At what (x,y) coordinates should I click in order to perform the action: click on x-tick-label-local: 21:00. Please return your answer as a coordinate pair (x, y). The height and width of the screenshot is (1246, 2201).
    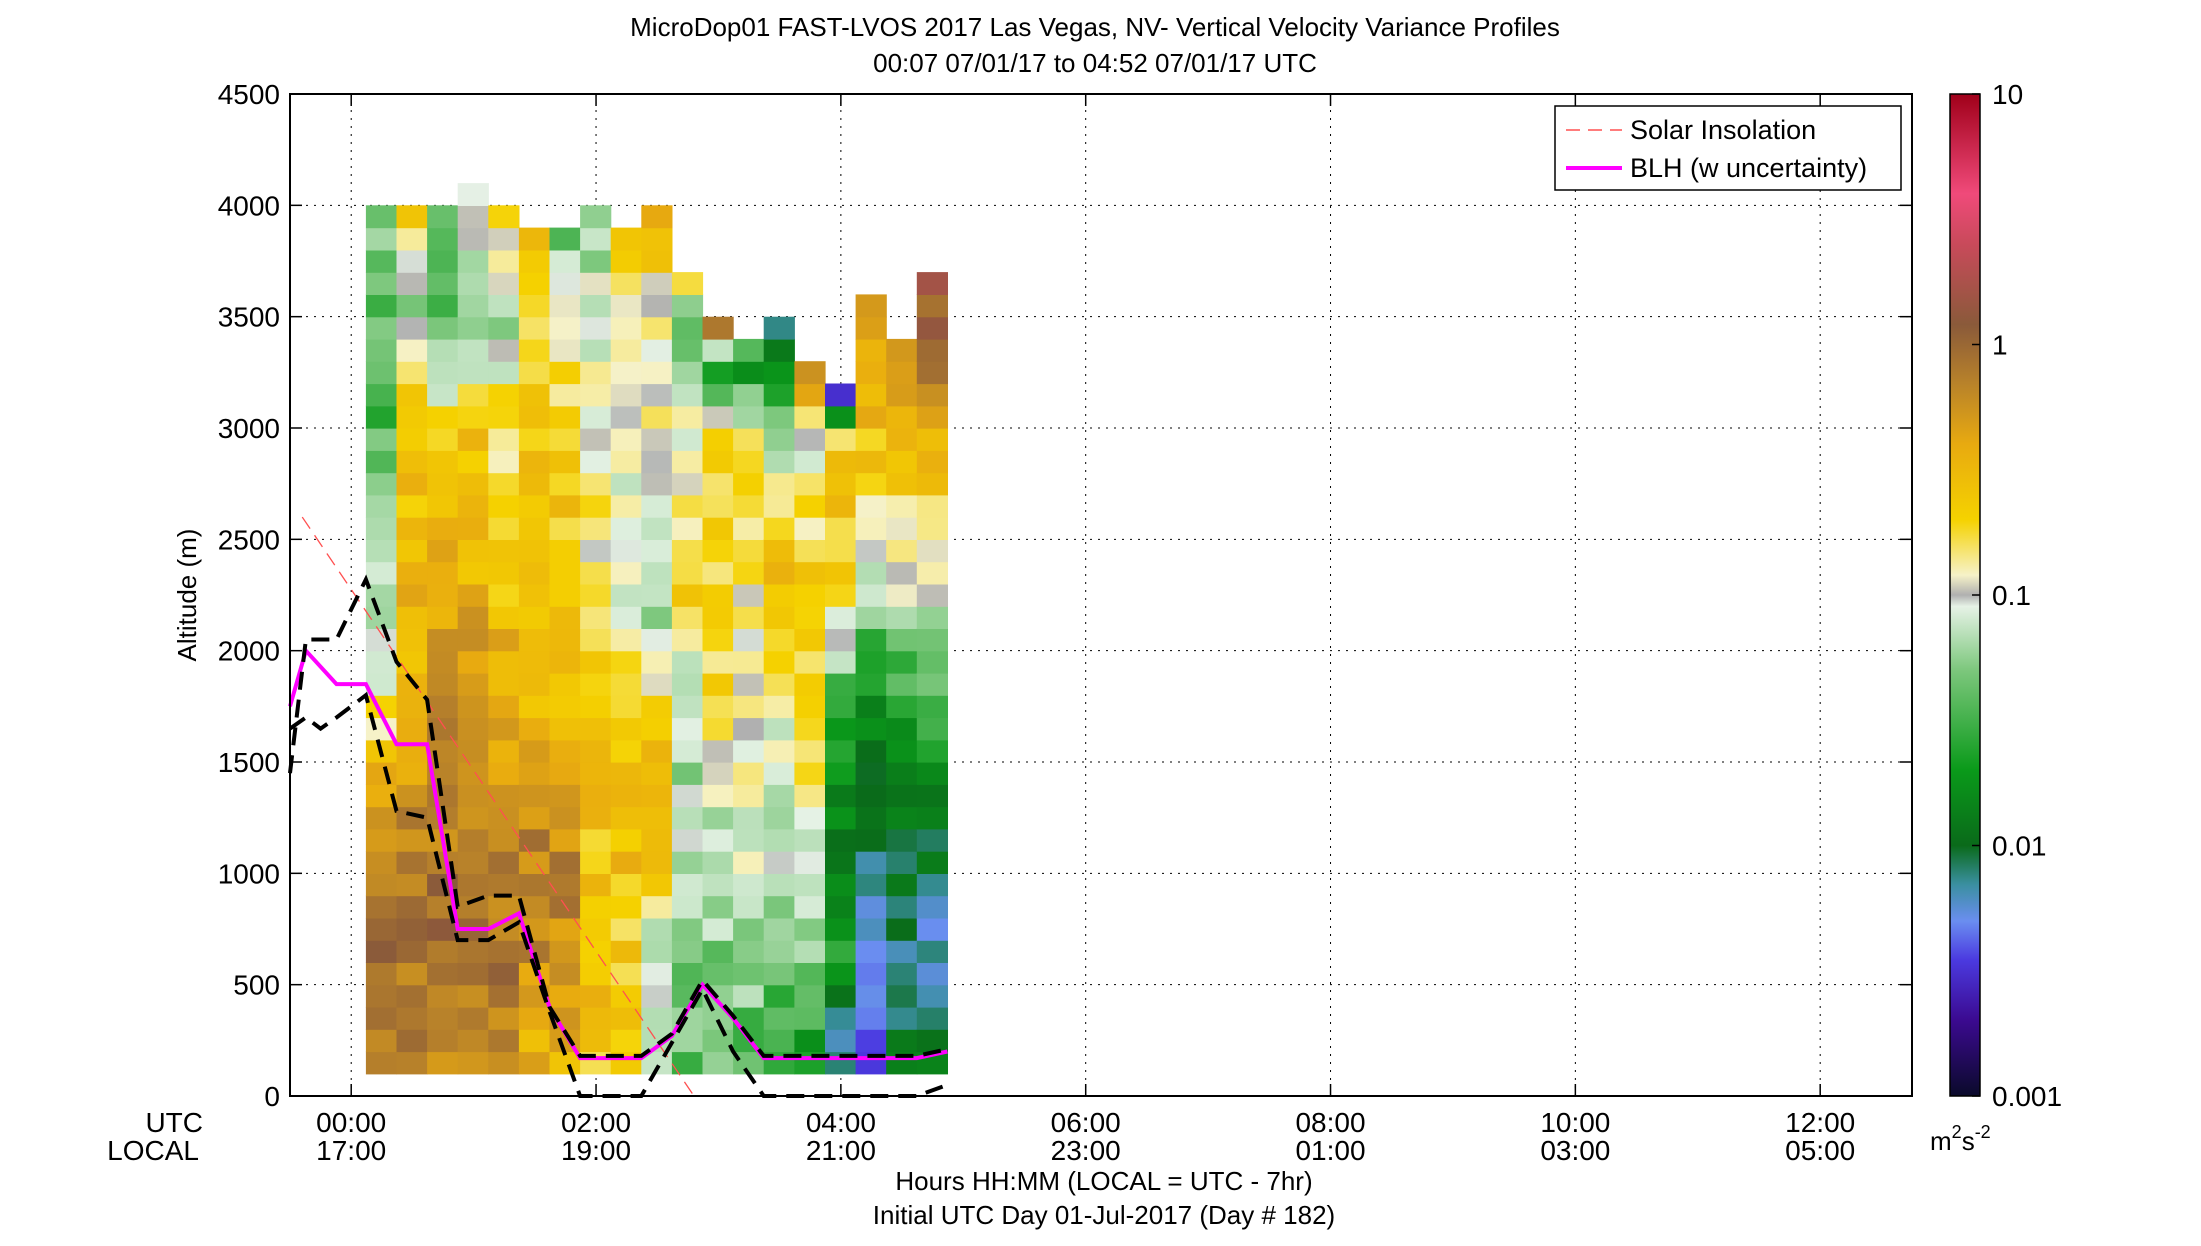
    Looking at the image, I should click on (841, 1150).